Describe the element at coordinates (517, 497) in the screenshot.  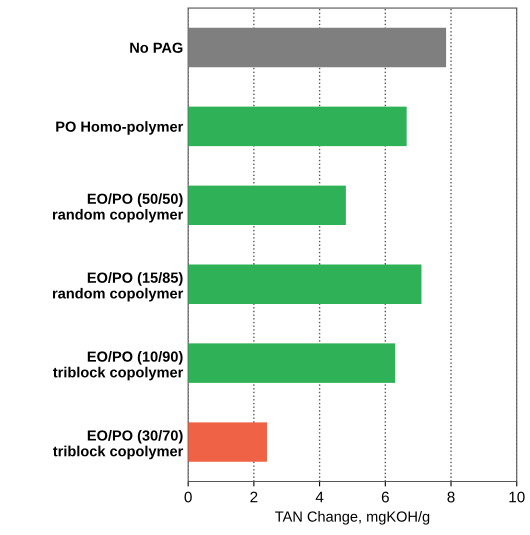
I see `x-tick-label: 10` at that location.